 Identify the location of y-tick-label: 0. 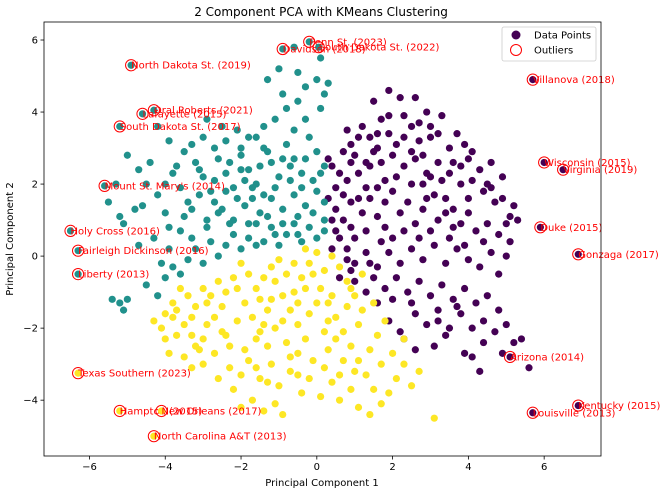
(35, 257).